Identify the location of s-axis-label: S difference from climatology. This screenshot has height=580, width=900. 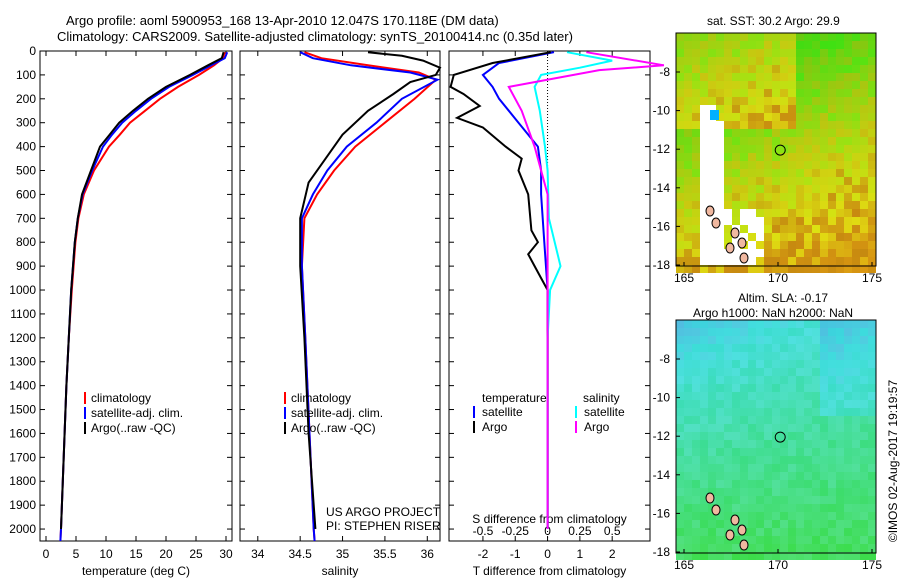
(549, 519).